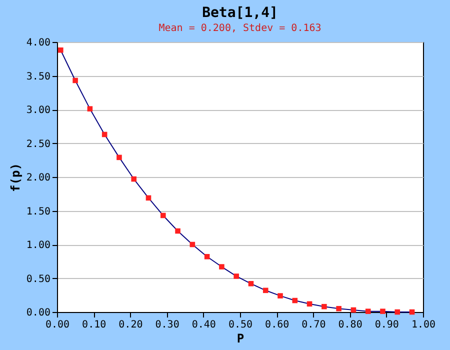 The width and height of the screenshot is (450, 350). What do you see at coordinates (38, 245) in the screenshot?
I see `y-tick-label: 1.00` at bounding box center [38, 245].